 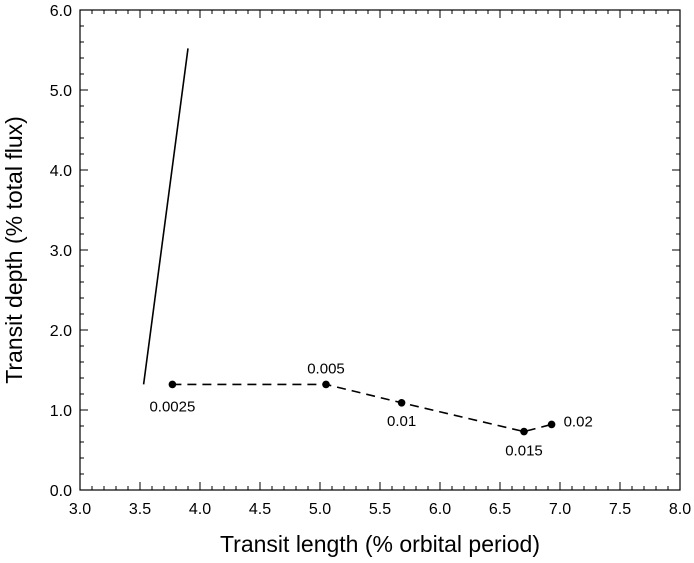 I want to click on point-label: 0.005, so click(x=326, y=368).